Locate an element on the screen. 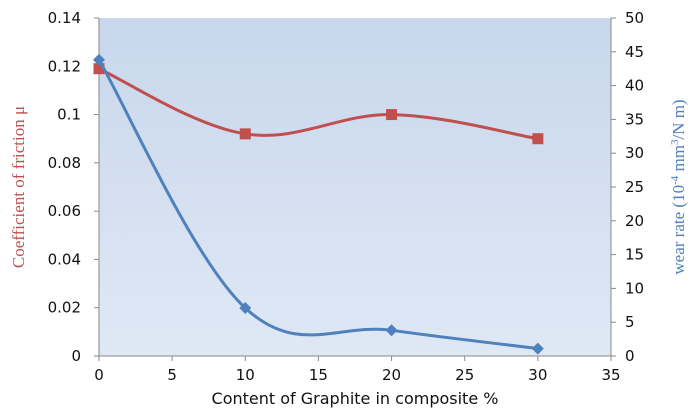 Image resolution: width=690 pixels, height=410 pixels. x-tick-label: 30 is located at coordinates (537, 375).